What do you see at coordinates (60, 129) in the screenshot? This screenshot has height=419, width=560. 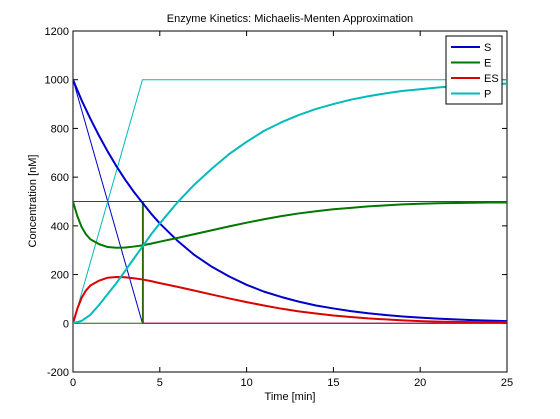 I see `y-tick-label: 800` at bounding box center [60, 129].